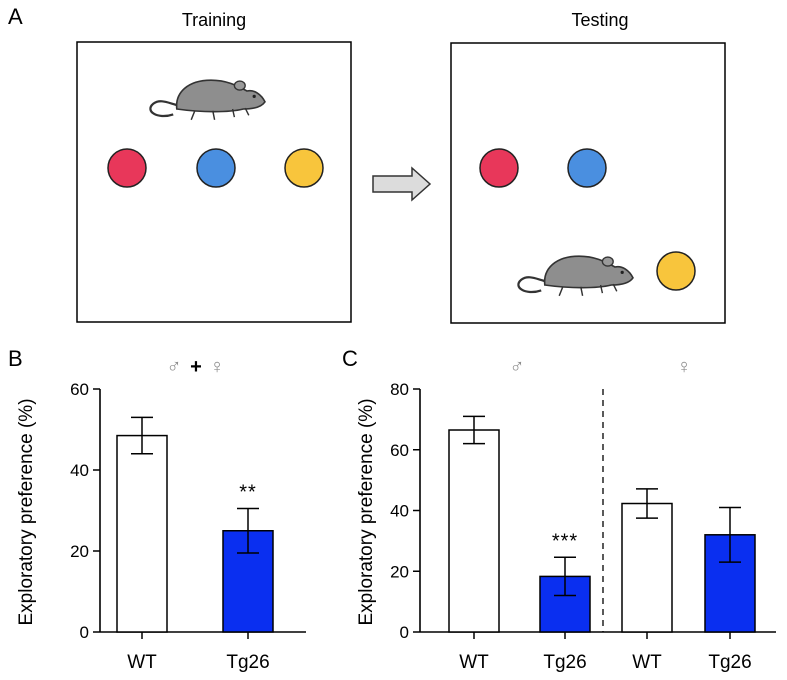  I want to click on female-symbol: ♀, so click(217, 367).